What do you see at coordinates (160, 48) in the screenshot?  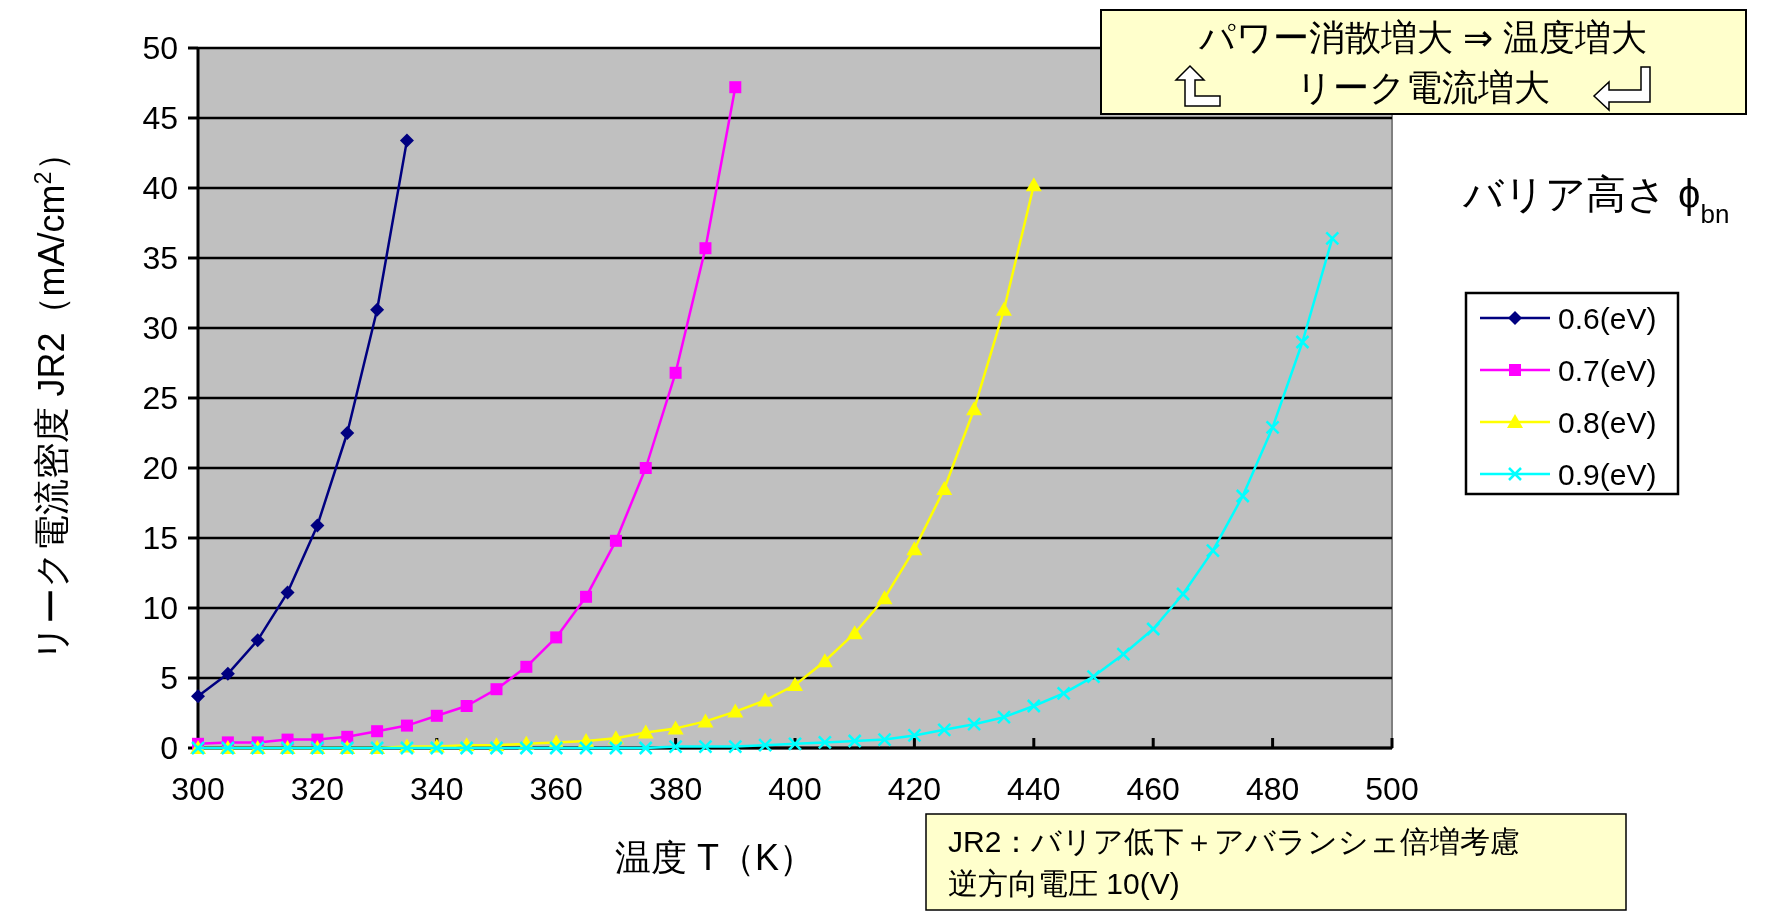 I see `y-tick-label: 50` at bounding box center [160, 48].